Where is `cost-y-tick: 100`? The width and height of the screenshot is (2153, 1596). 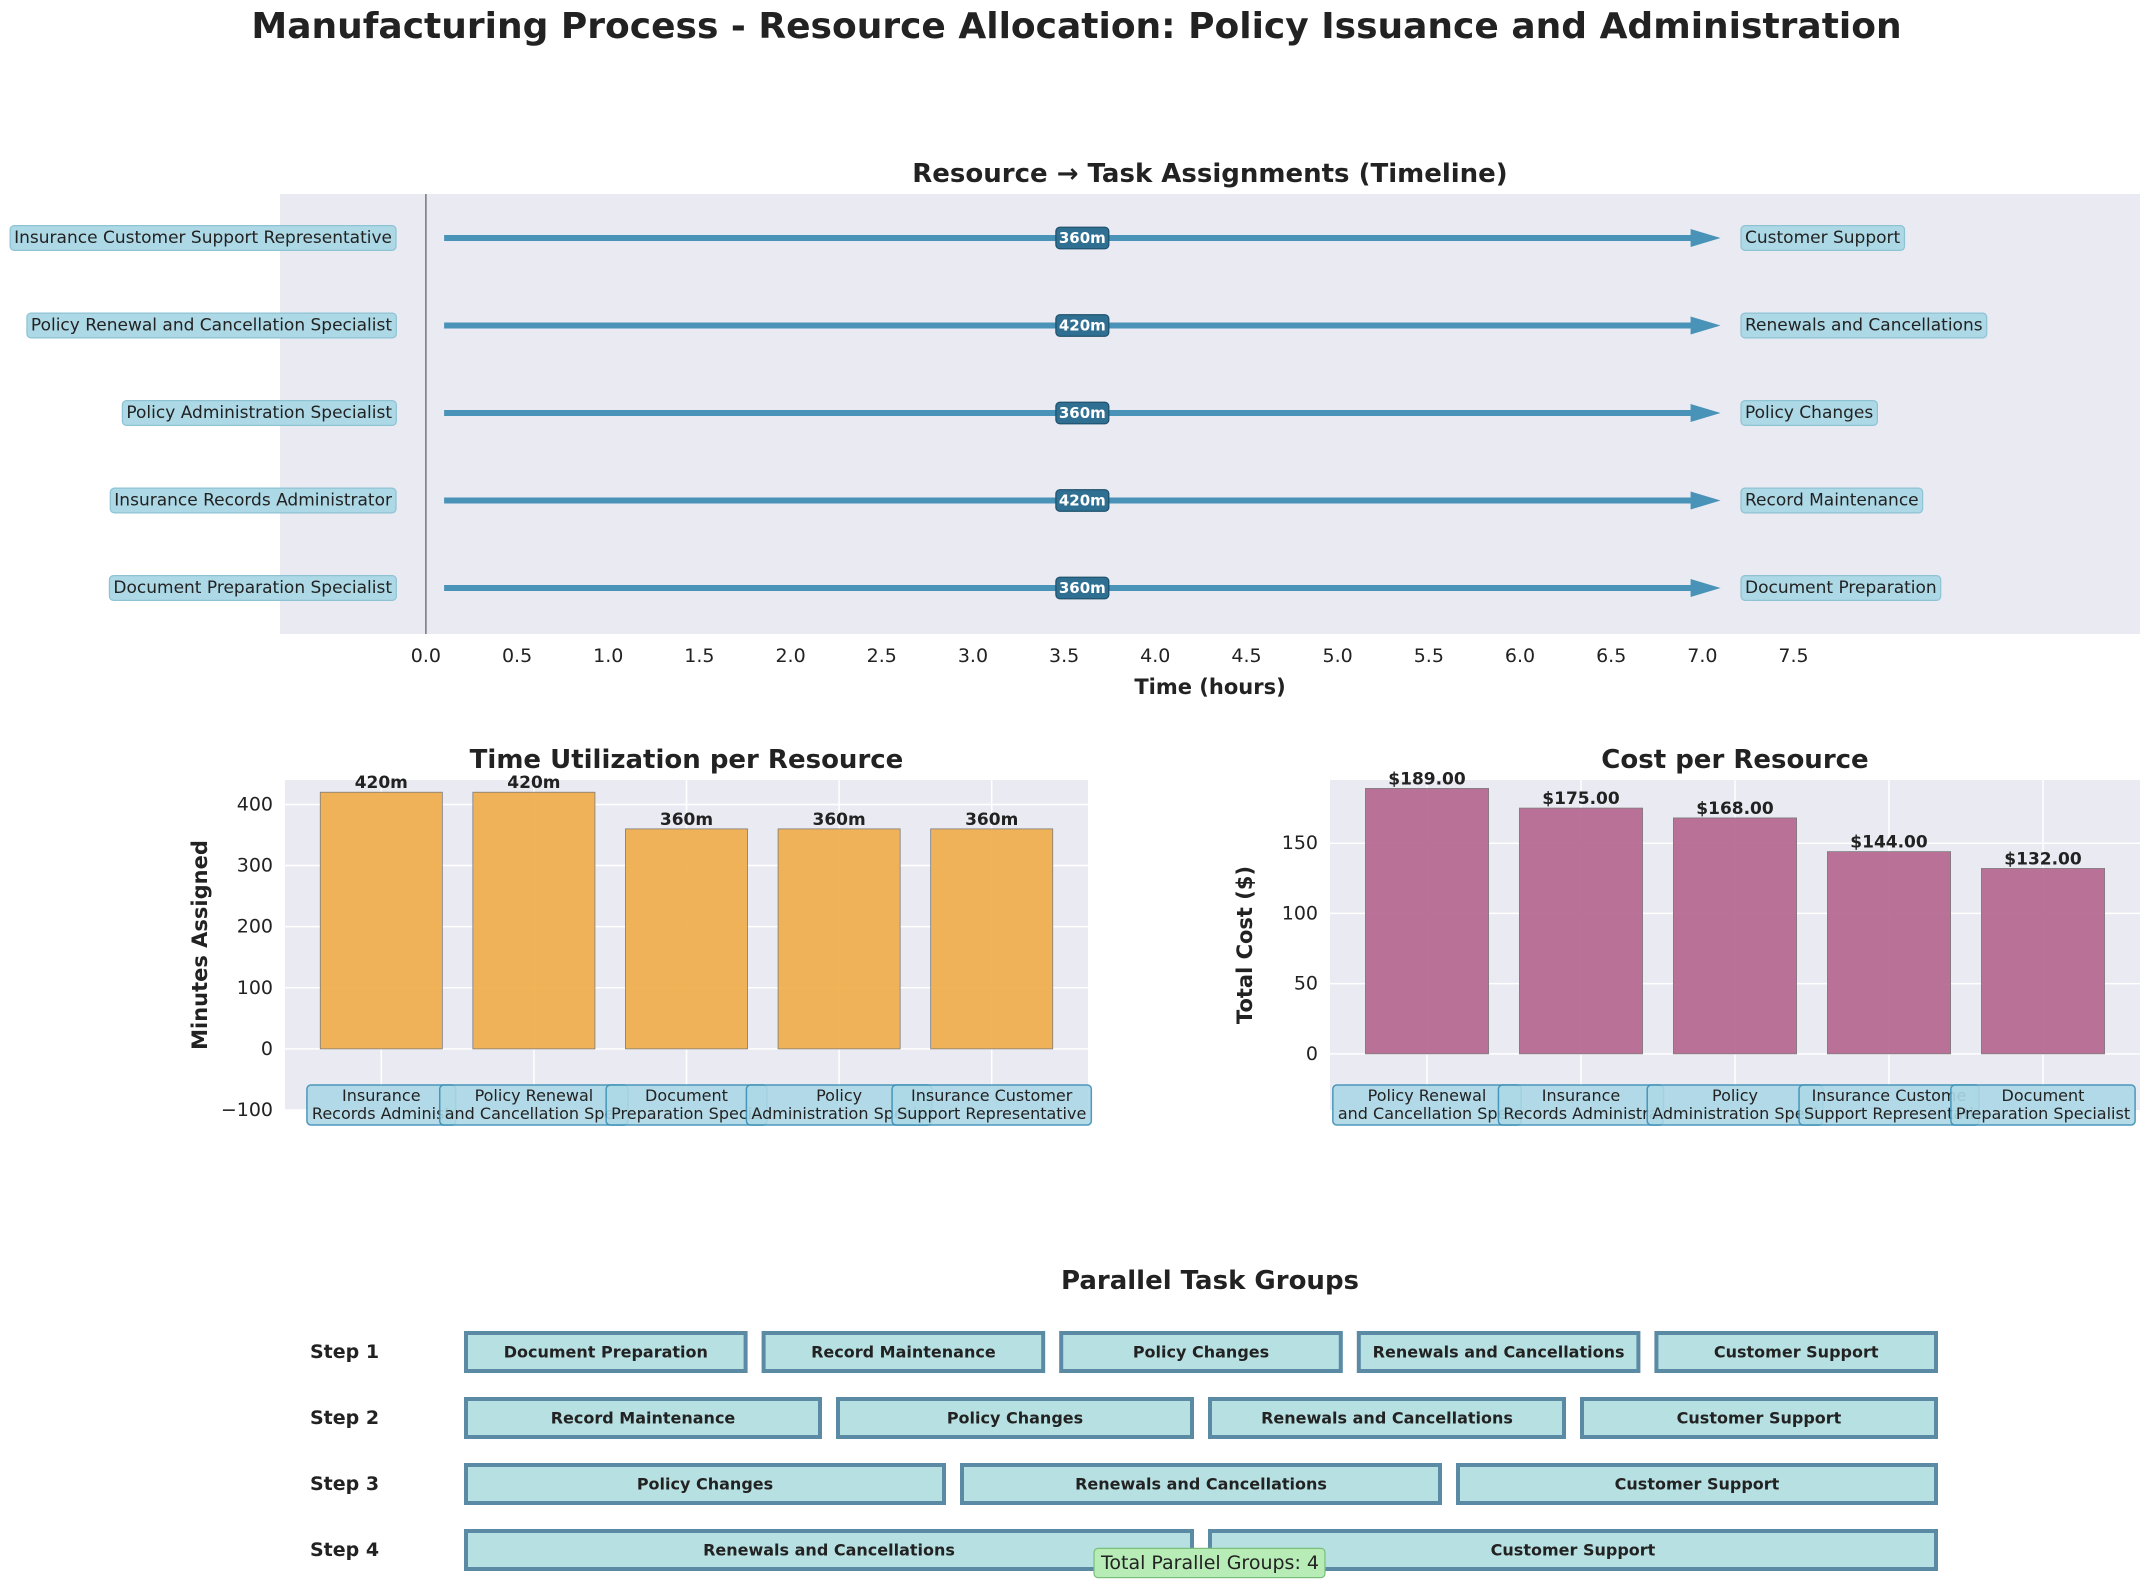
cost-y-tick: 100 is located at coordinates (1300, 913).